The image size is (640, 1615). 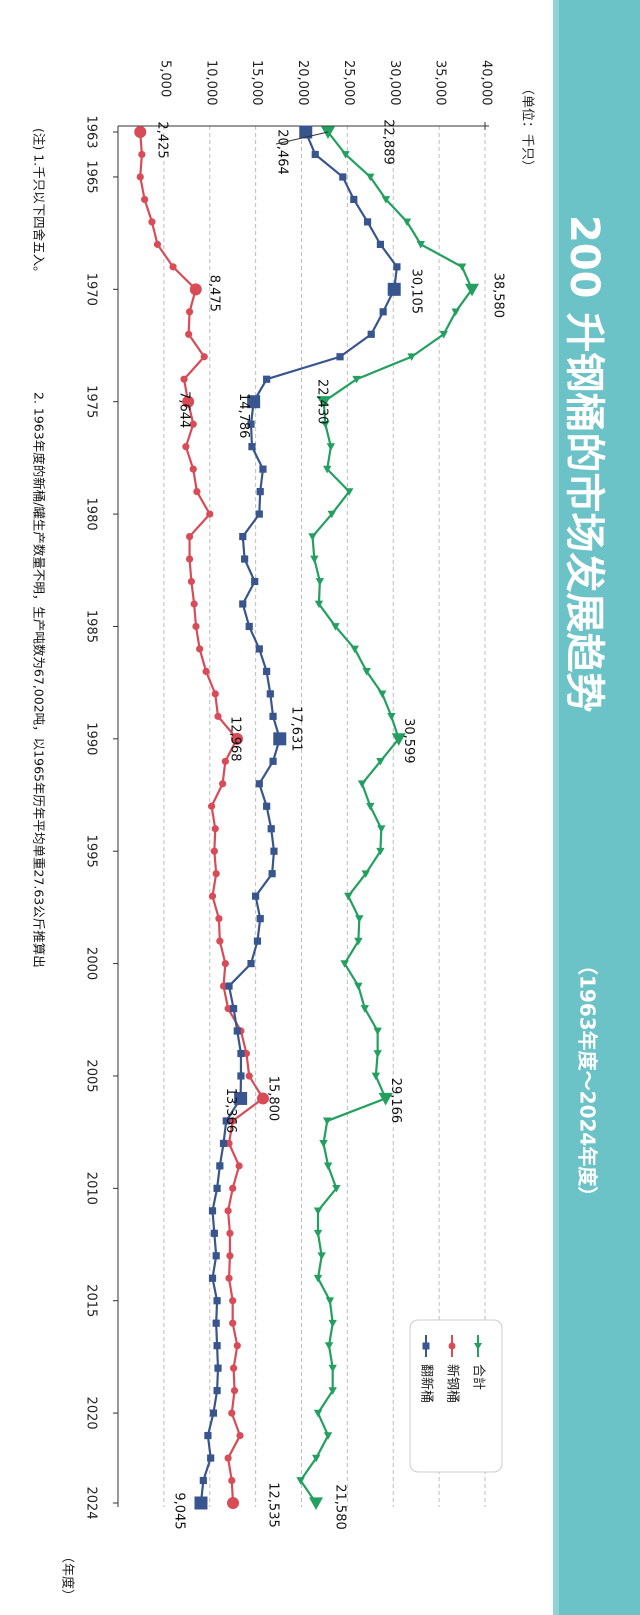 I want to click on x-tick-label: 1963, so click(x=91, y=131).